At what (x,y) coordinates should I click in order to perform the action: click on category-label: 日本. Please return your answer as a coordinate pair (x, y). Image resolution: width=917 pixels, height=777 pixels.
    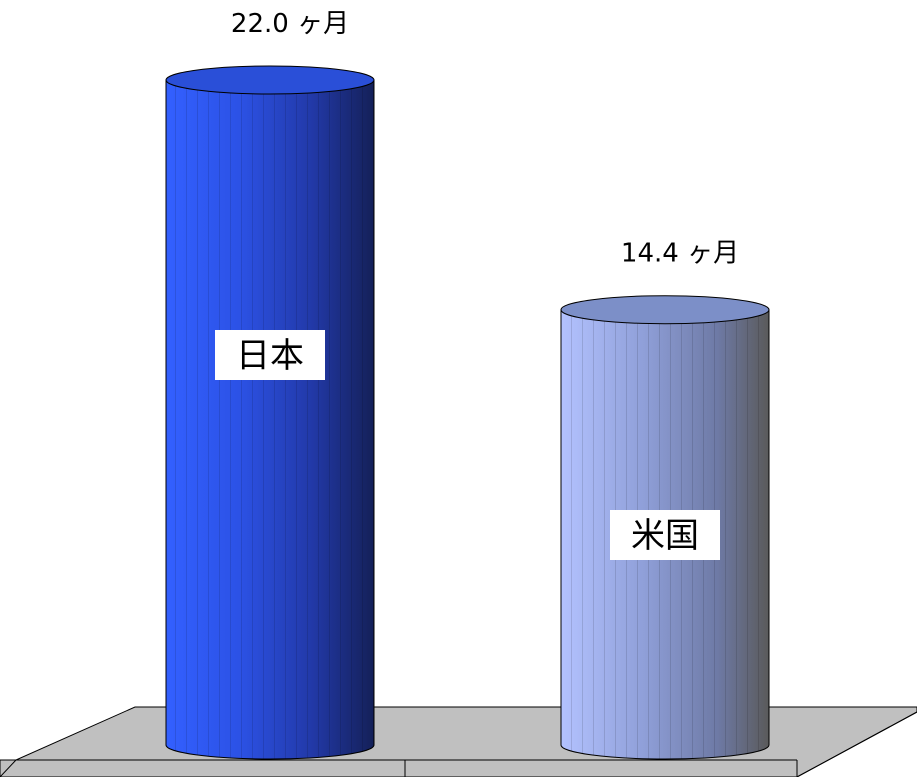
    Looking at the image, I should click on (270, 356).